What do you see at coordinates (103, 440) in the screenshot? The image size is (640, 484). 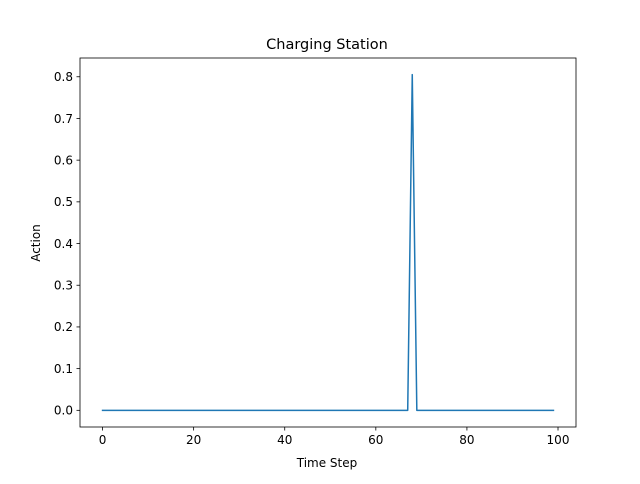 I see `x-tick-label: 0` at bounding box center [103, 440].